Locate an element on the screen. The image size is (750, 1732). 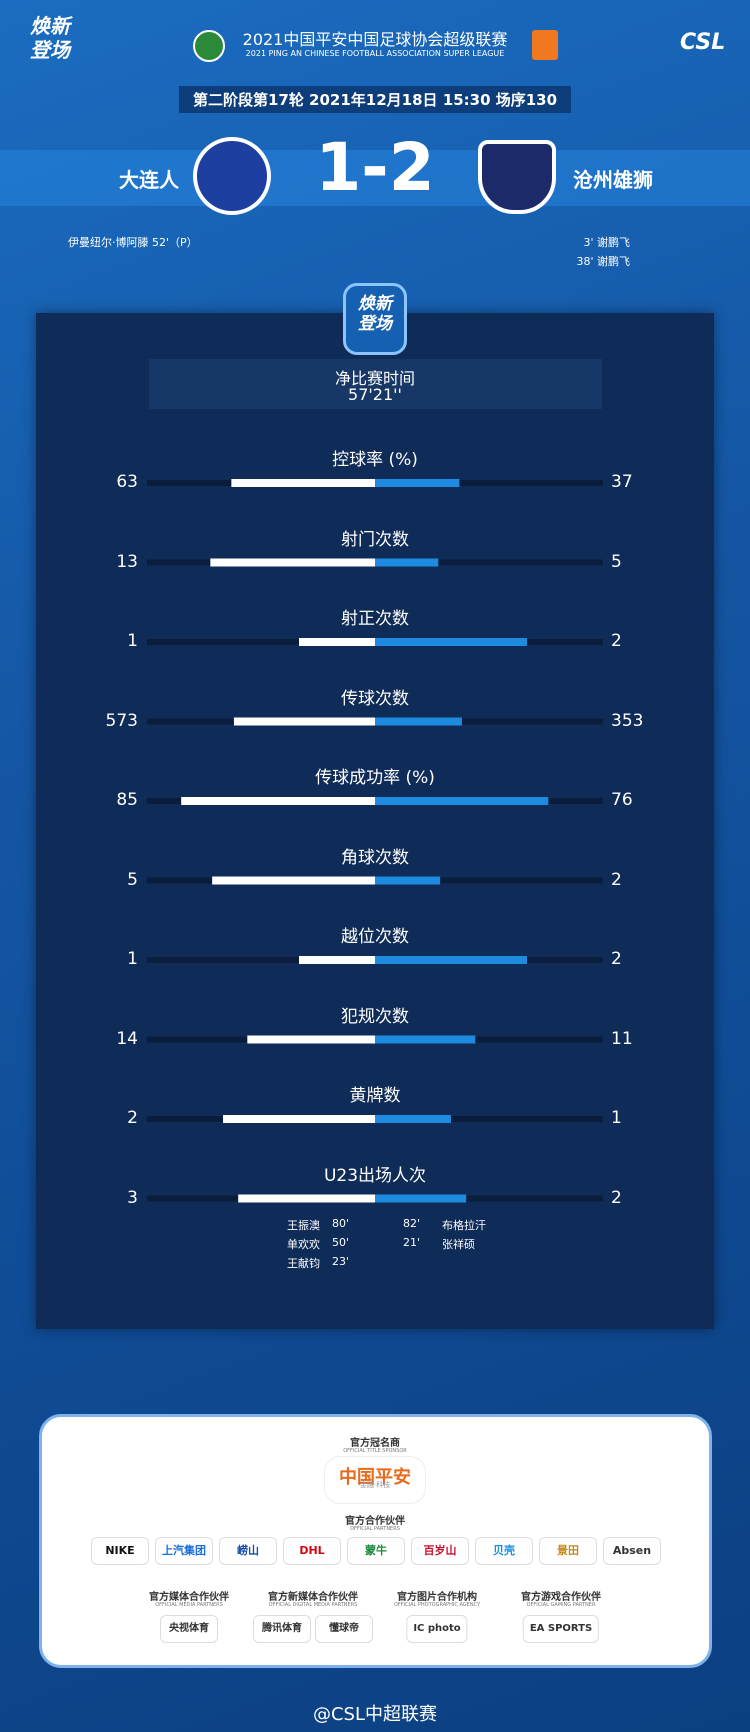
cfa-badge is located at coordinates (209, 46).